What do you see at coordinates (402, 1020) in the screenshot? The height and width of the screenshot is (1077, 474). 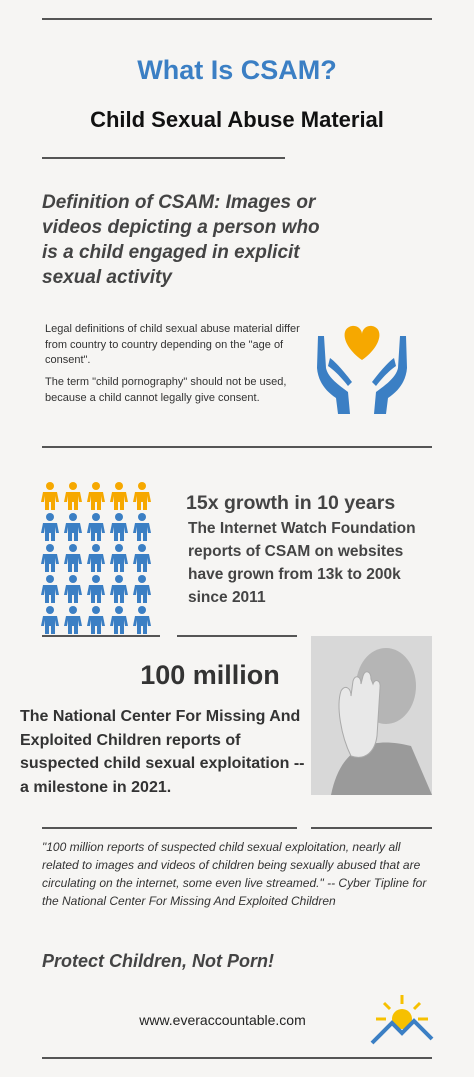 I see `logo` at bounding box center [402, 1020].